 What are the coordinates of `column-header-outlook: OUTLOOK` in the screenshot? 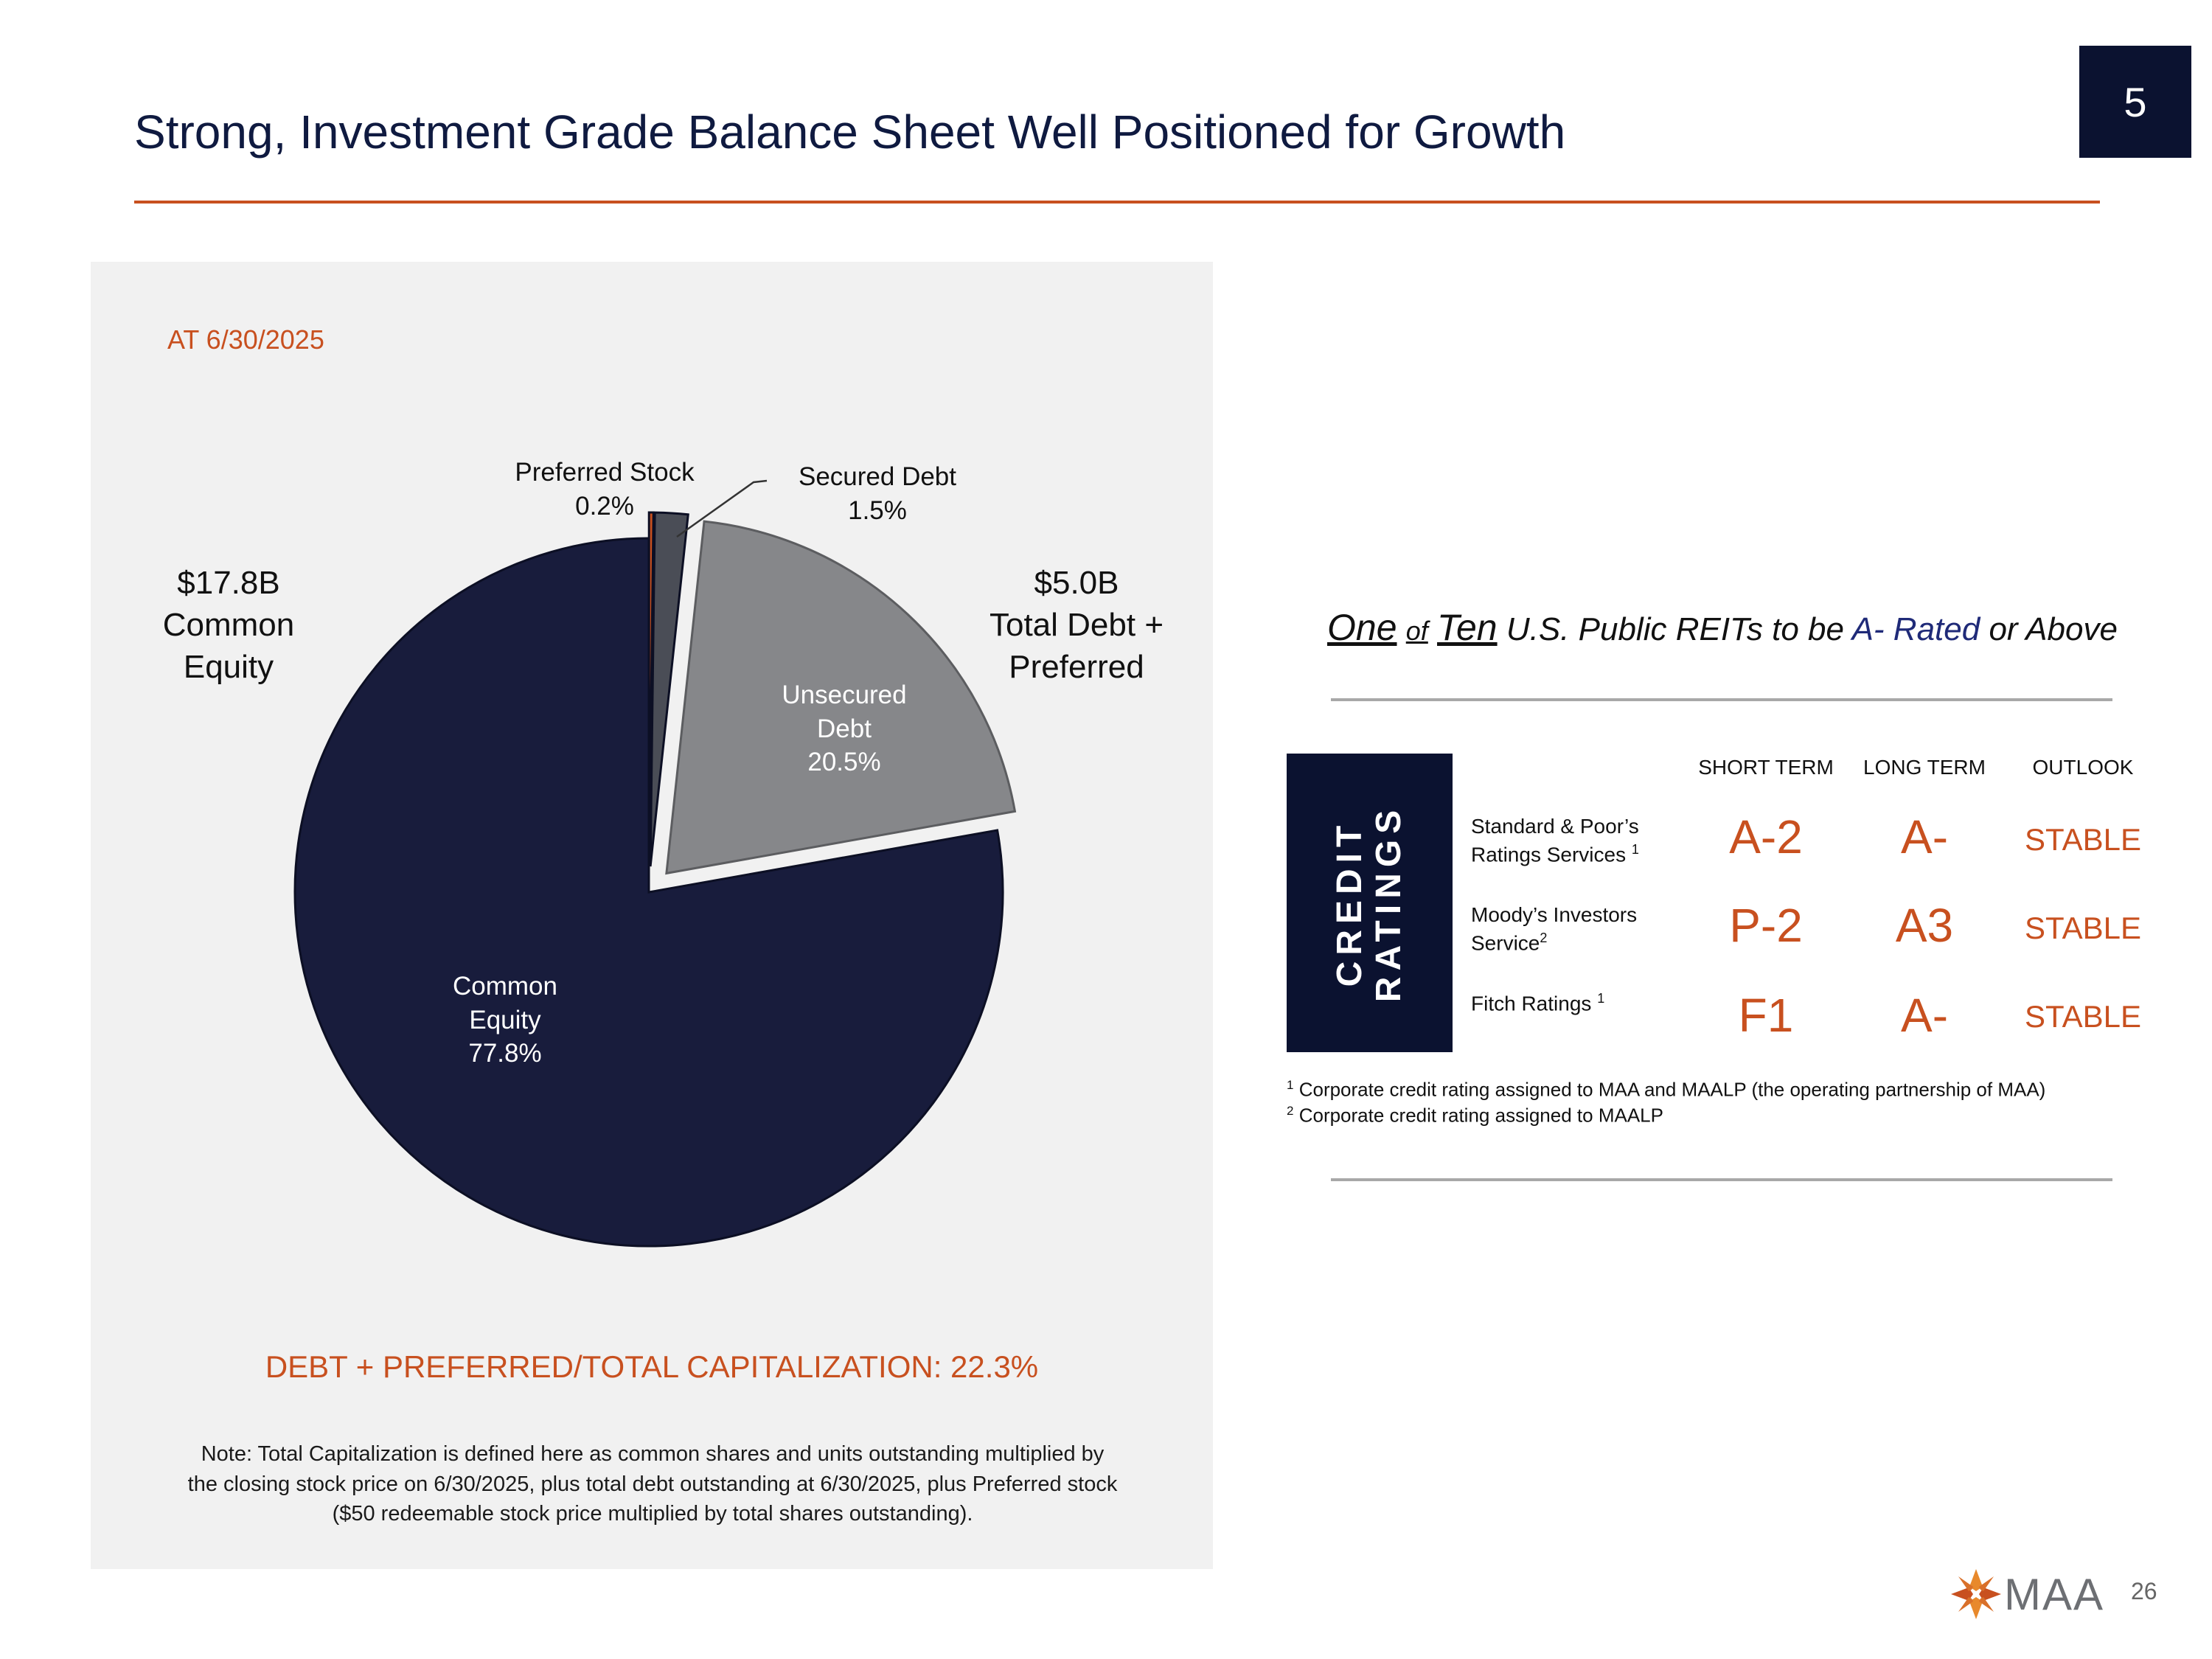 It's located at (2083, 767).